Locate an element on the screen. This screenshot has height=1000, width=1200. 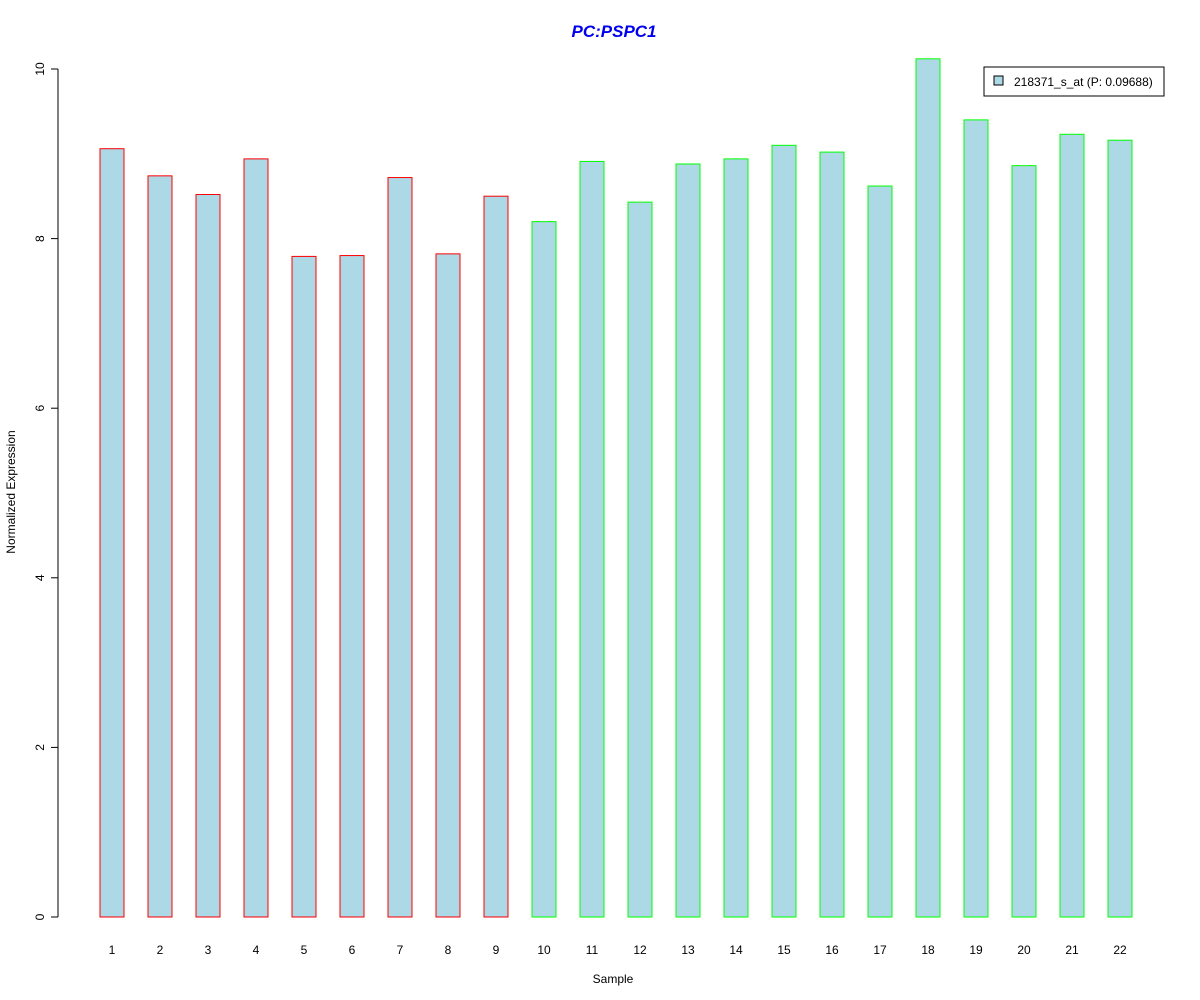
x-axis-label: Sample is located at coordinates (613, 979).